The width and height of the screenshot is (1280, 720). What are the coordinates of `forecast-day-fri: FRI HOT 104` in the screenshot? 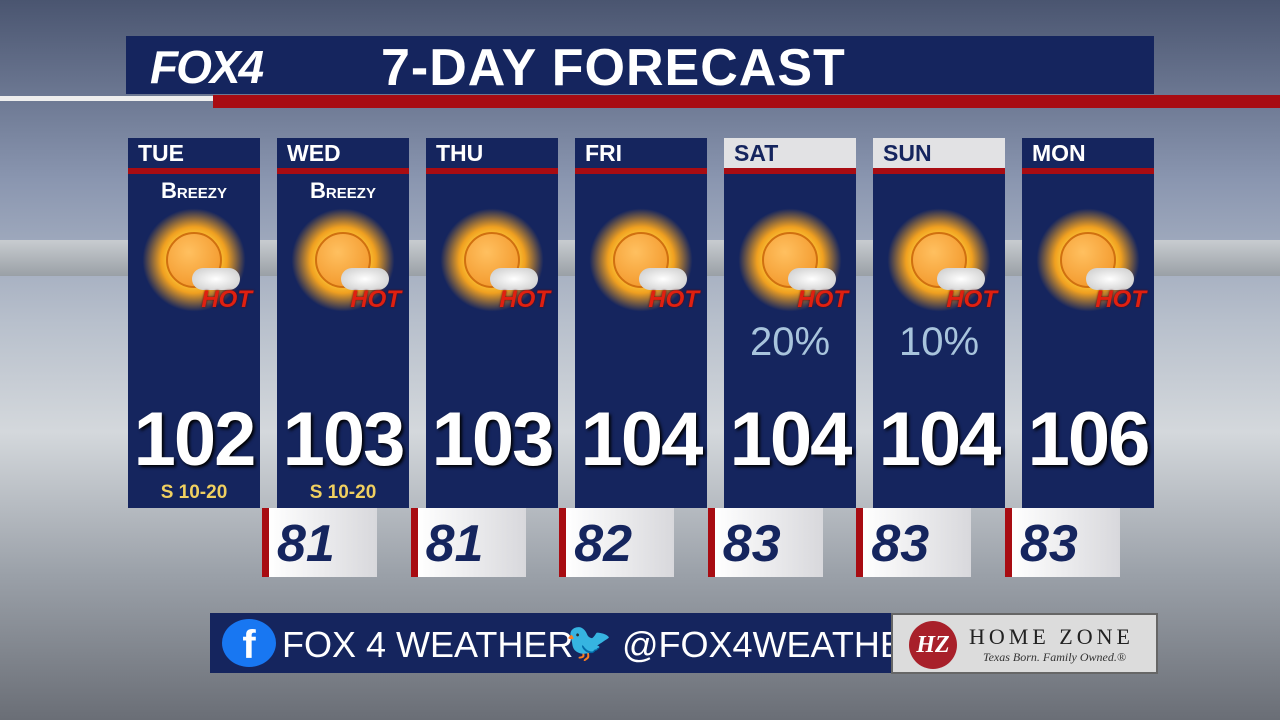 It's located at (641, 323).